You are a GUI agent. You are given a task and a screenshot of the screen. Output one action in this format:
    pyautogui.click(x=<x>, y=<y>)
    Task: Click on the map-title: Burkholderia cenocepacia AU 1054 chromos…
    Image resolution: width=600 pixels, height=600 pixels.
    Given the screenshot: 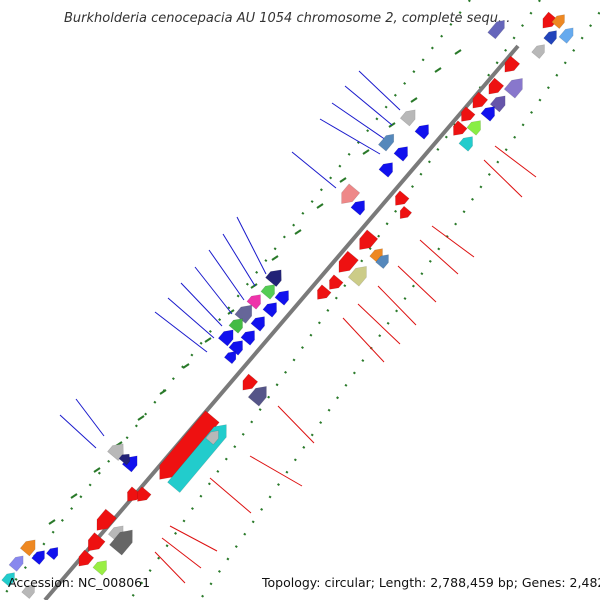 What is the action you would take?
    pyautogui.click(x=287, y=18)
    